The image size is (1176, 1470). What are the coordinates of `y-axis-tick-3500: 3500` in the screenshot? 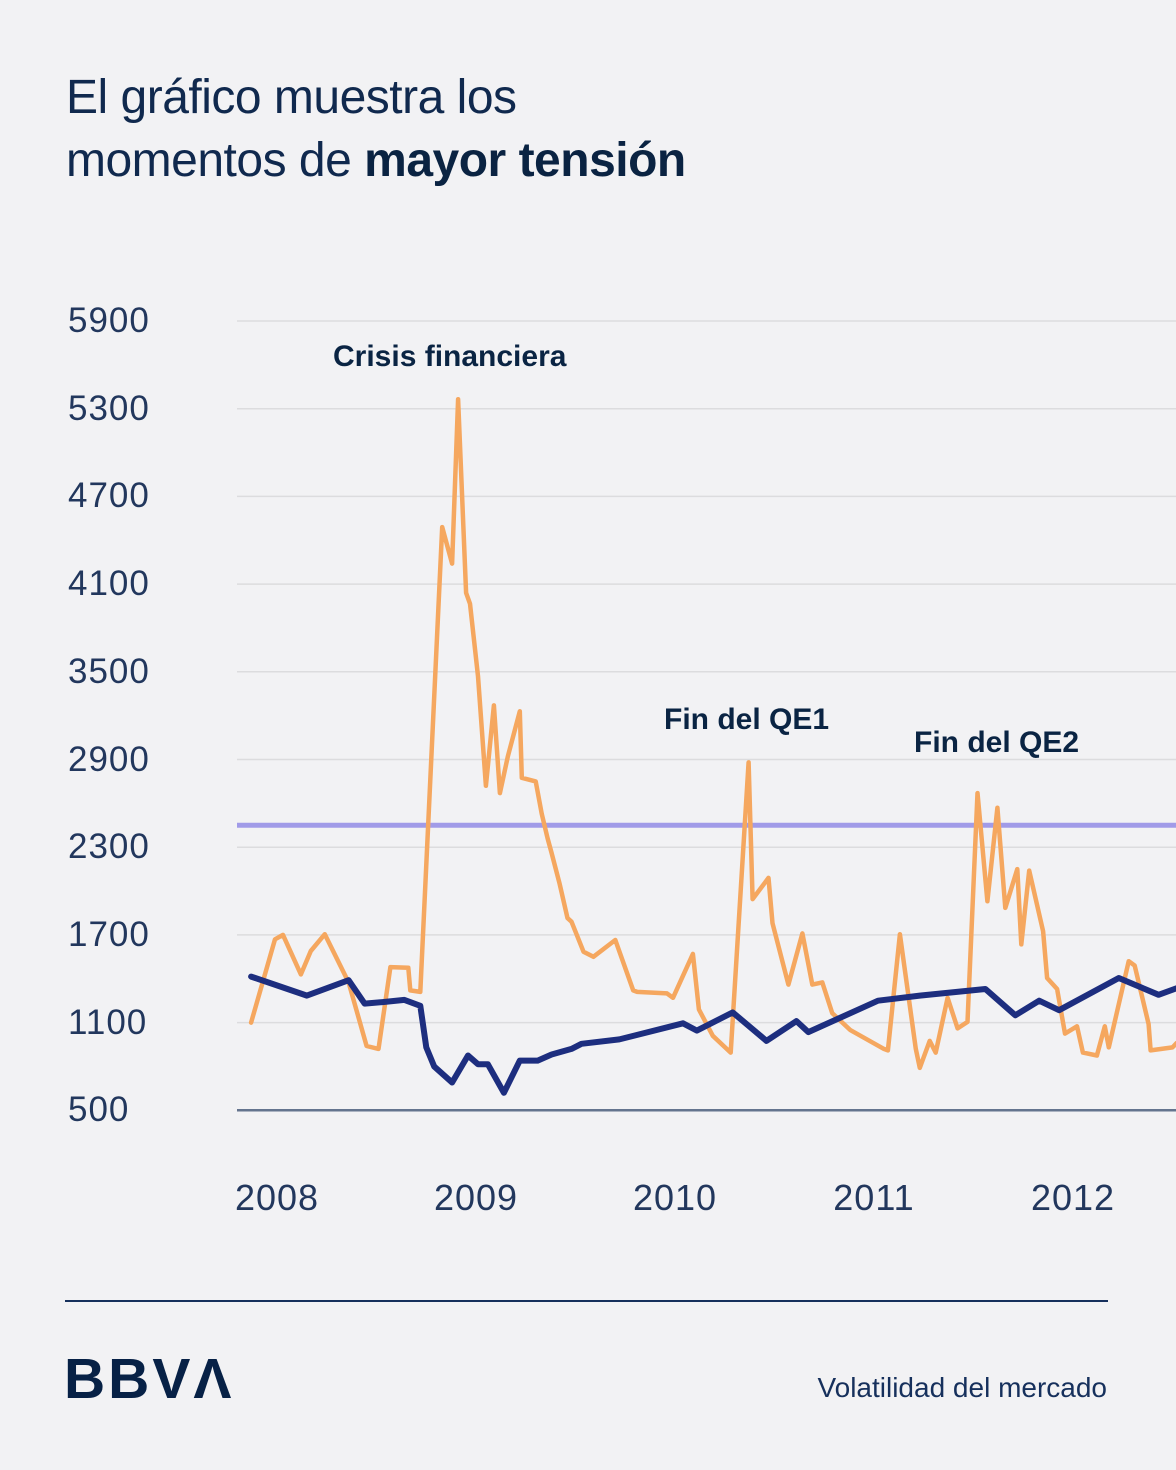 It's located at (109, 671).